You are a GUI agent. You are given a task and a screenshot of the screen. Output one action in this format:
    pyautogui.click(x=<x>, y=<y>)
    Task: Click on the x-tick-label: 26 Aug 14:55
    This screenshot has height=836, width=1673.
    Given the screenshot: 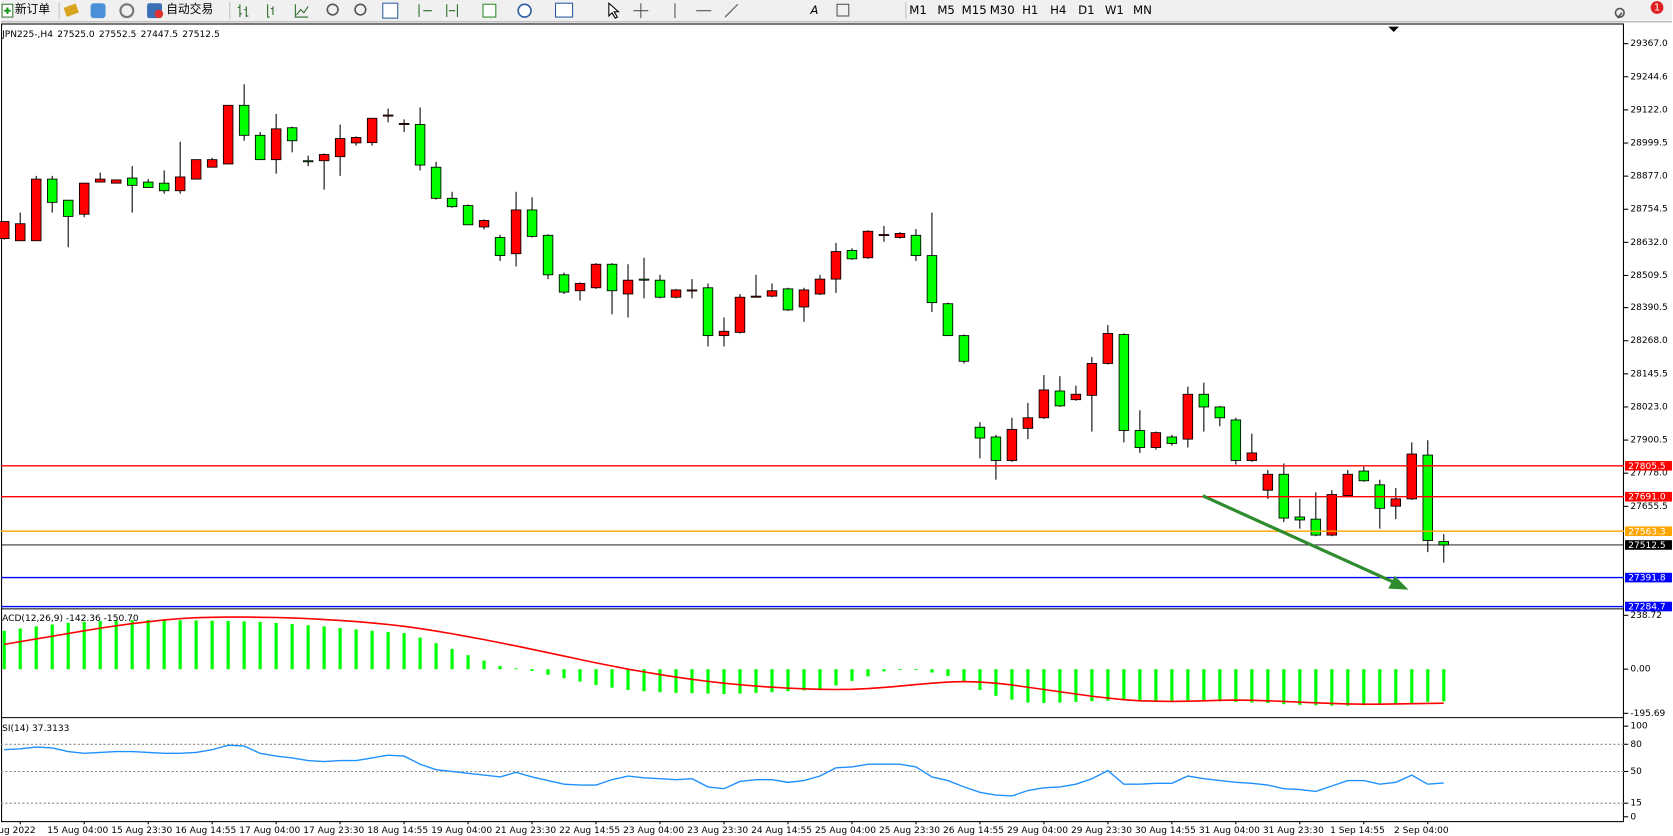 What is the action you would take?
    pyautogui.click(x=973, y=831)
    